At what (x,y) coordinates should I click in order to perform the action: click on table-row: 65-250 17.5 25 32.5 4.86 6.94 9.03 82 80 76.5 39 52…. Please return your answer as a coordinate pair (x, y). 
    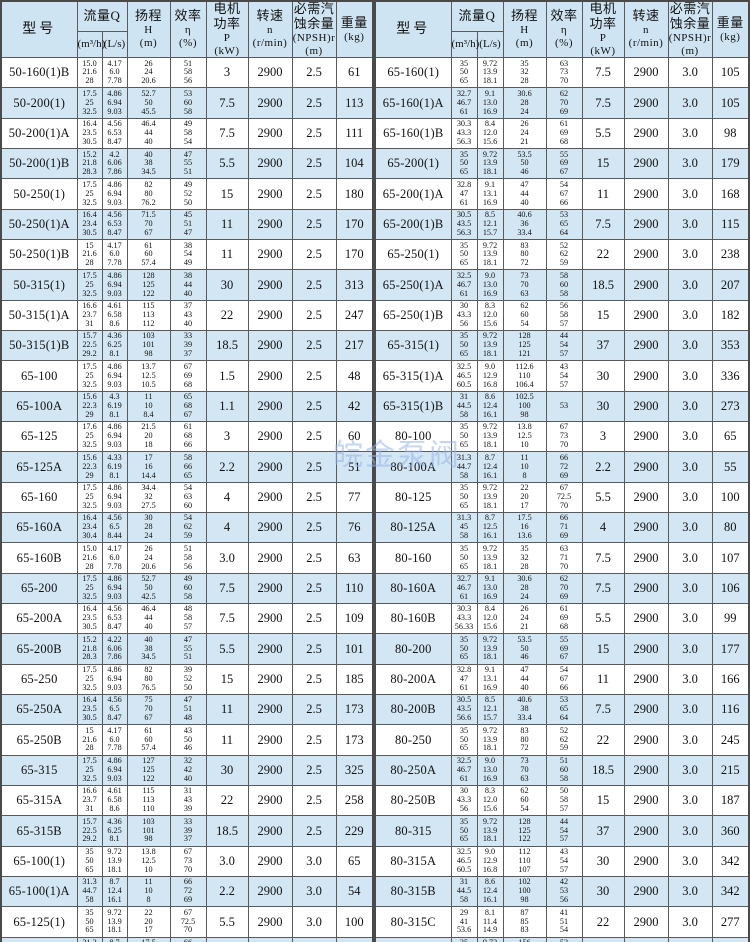
    Looking at the image, I should click on (187, 679).